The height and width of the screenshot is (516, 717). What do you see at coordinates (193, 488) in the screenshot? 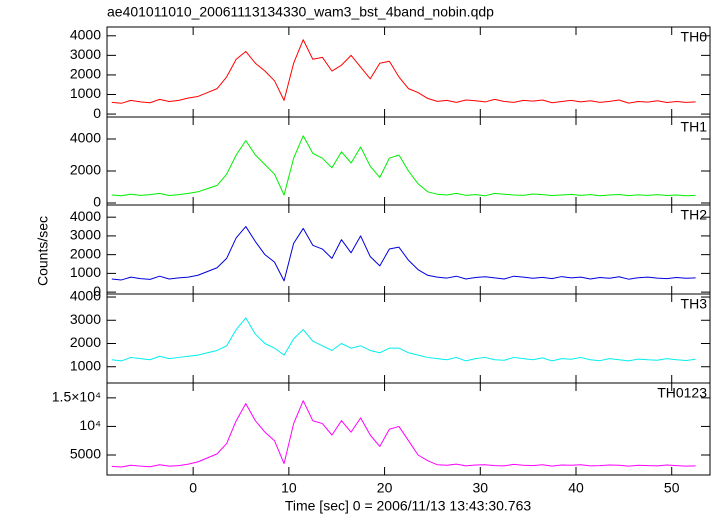
I see `x-tick-label: 0` at bounding box center [193, 488].